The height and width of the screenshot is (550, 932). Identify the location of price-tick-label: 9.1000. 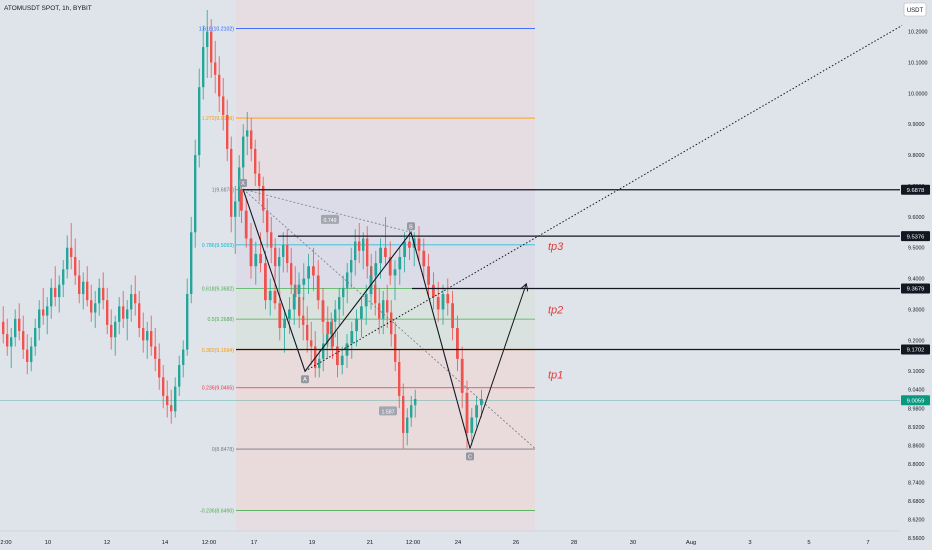
(916, 372).